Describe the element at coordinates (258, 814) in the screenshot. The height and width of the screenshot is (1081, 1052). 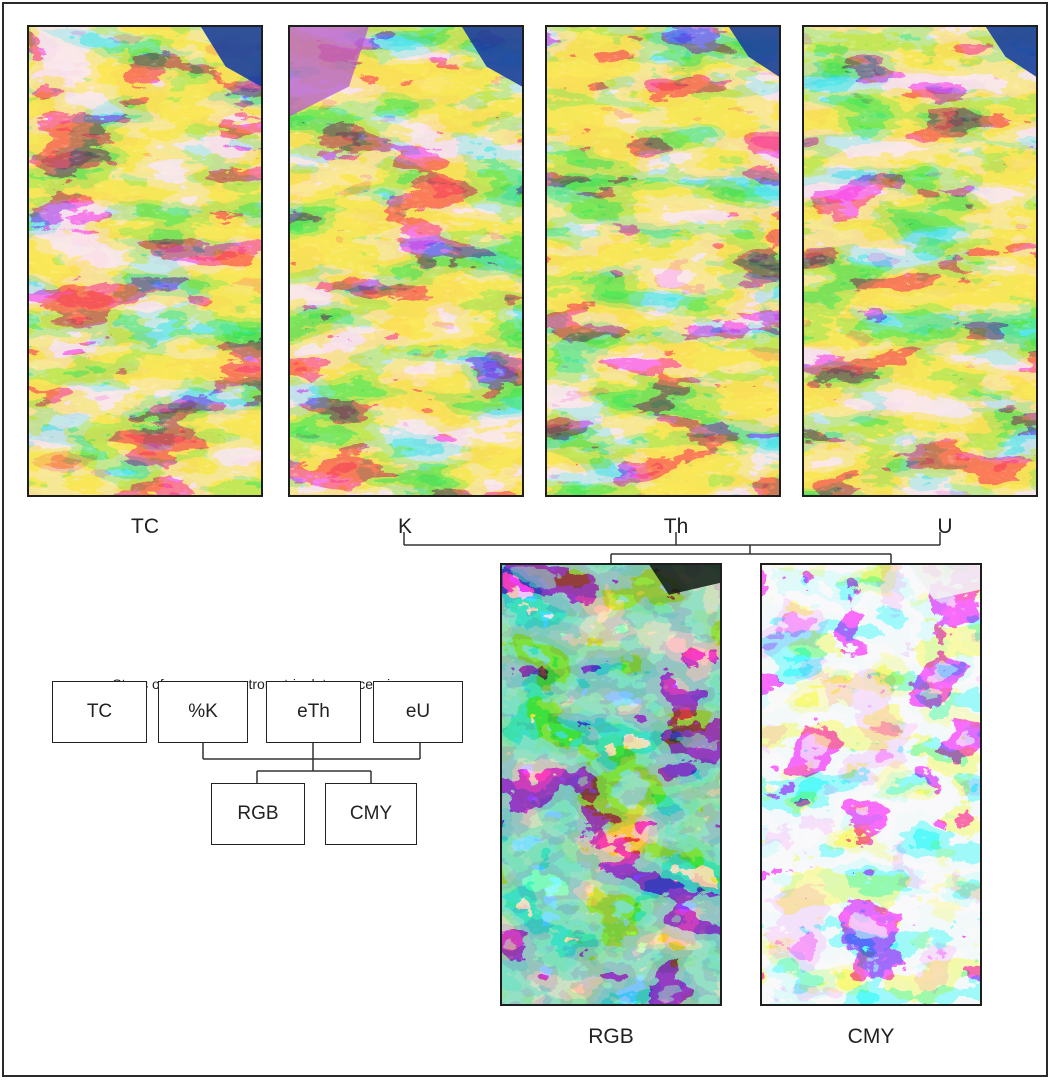
I see `flow-box-rgb: RGB` at that location.